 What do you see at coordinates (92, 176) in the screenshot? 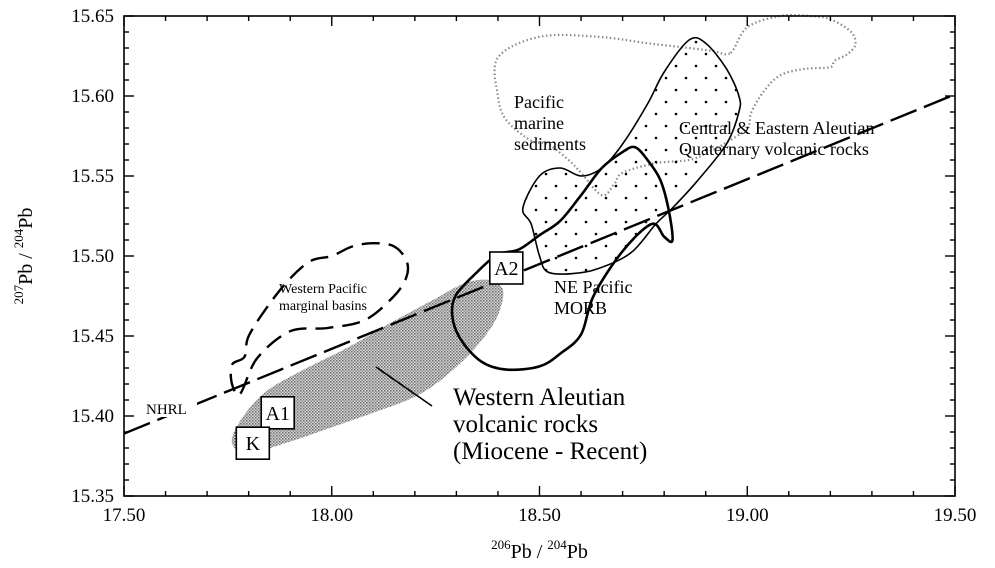
I see `y-tick-label: 15.55` at bounding box center [92, 176].